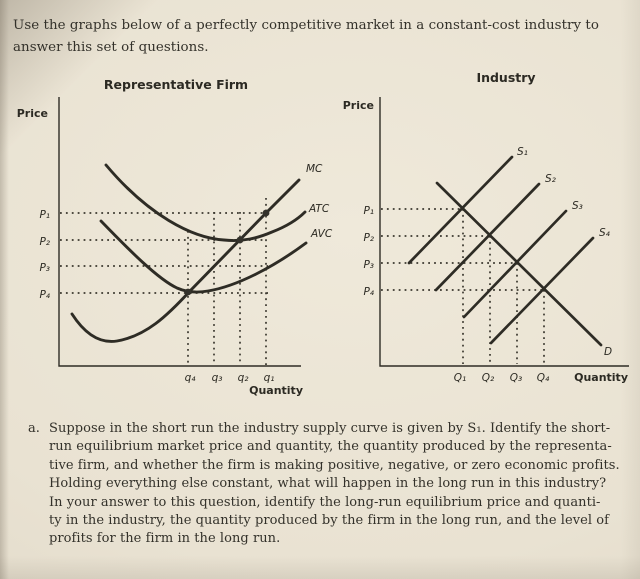  I want to click on firm-tick-p2: P₂, so click(44, 242).